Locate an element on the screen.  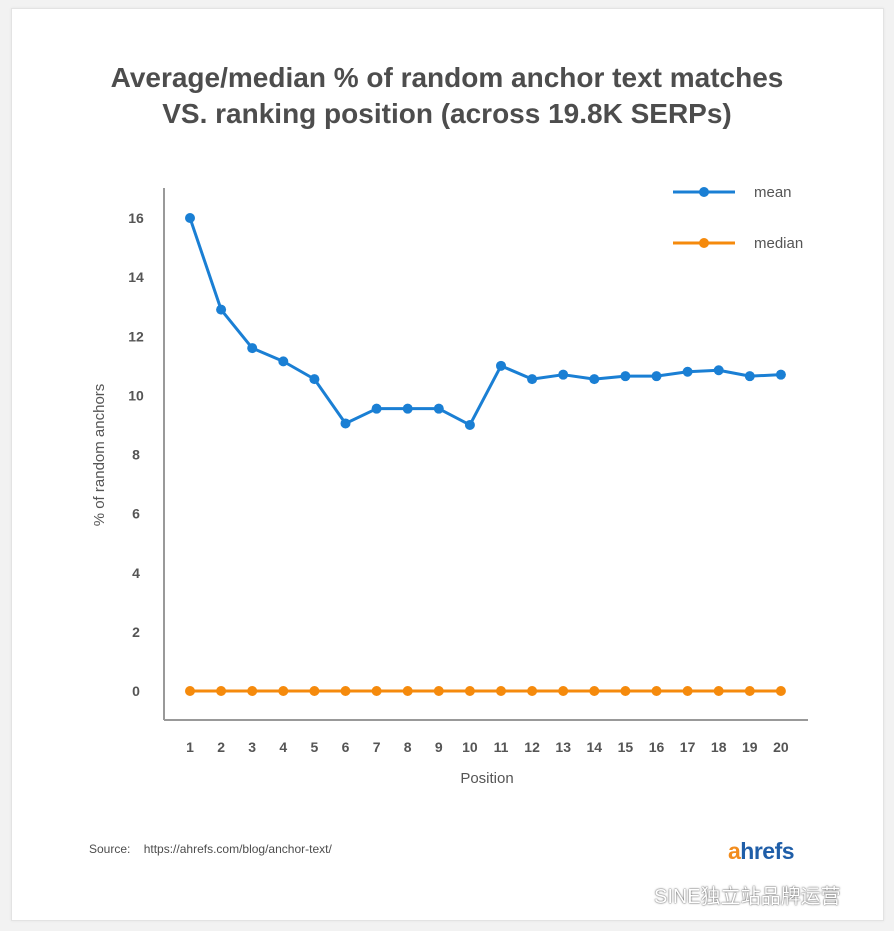
ahrefs-logo: ahrefs is located at coordinates (761, 851).